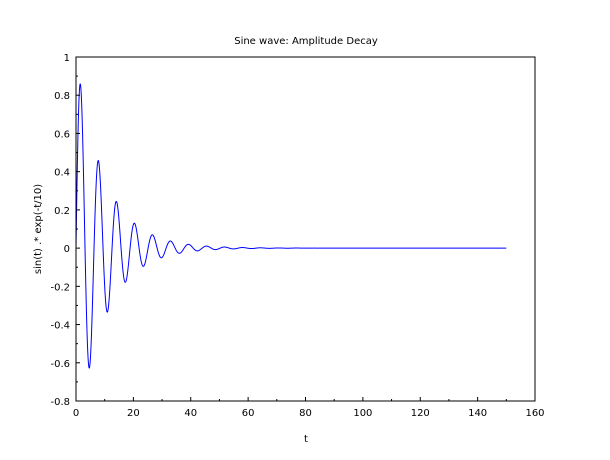 The width and height of the screenshot is (610, 460). What do you see at coordinates (362, 413) in the screenshot?
I see `x-tick-label: 100` at bounding box center [362, 413].